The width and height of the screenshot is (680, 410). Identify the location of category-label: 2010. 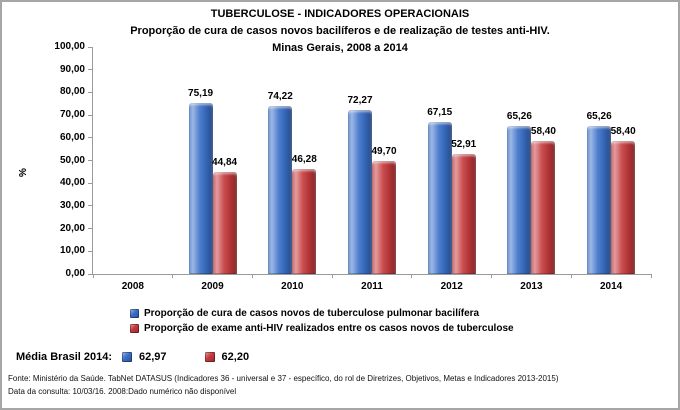
(292, 286).